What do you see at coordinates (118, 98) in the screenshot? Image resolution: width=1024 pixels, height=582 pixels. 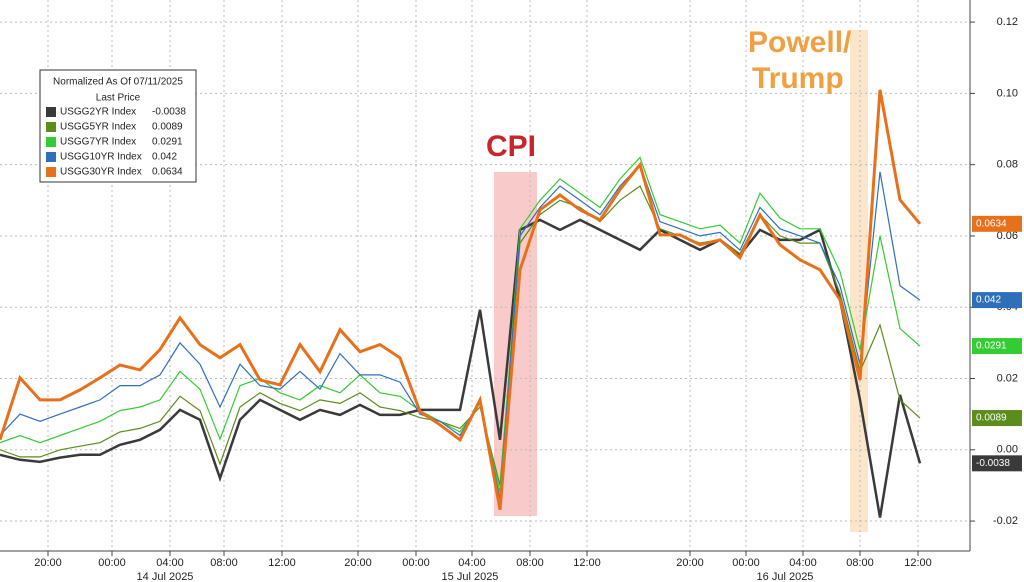 I see `legend-subtitle: Last Price` at bounding box center [118, 98].